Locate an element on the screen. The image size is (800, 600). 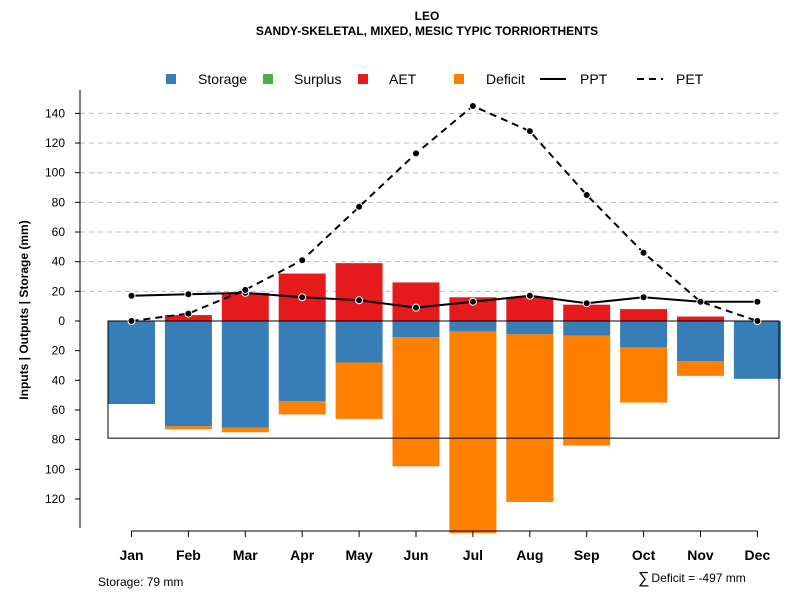
x-tick-label: Mar is located at coordinates (245, 555).